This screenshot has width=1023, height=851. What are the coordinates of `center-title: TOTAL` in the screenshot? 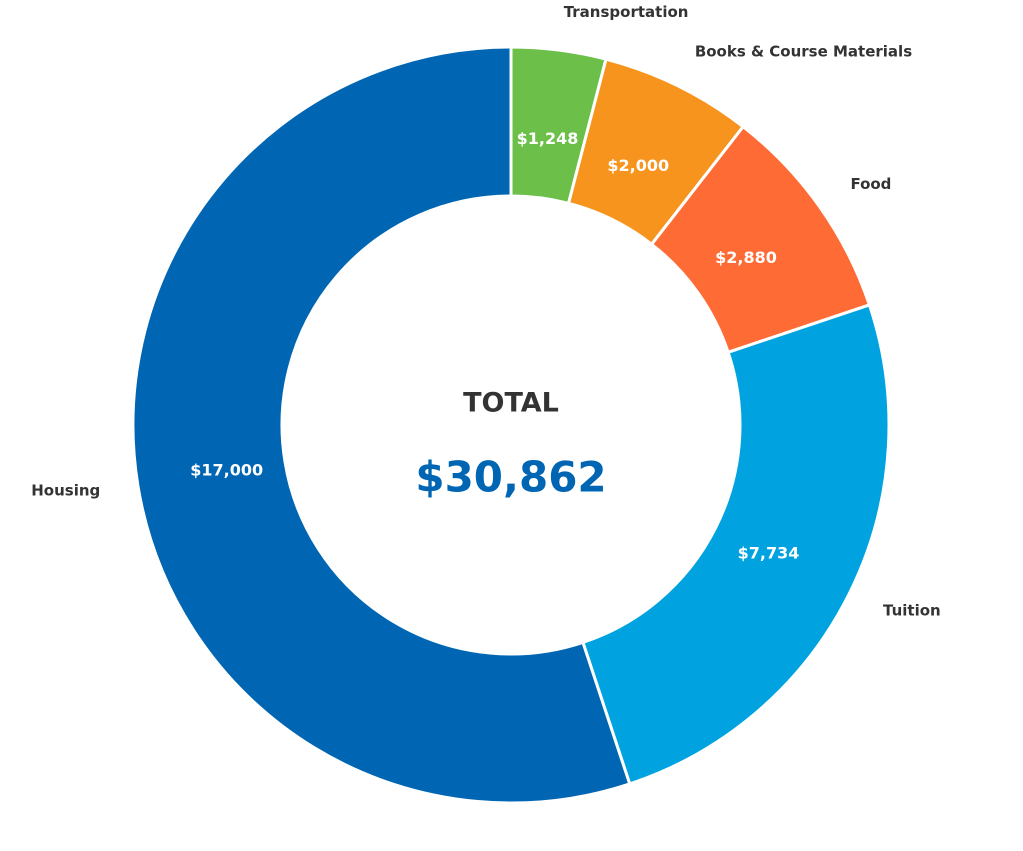 It's located at (511, 403).